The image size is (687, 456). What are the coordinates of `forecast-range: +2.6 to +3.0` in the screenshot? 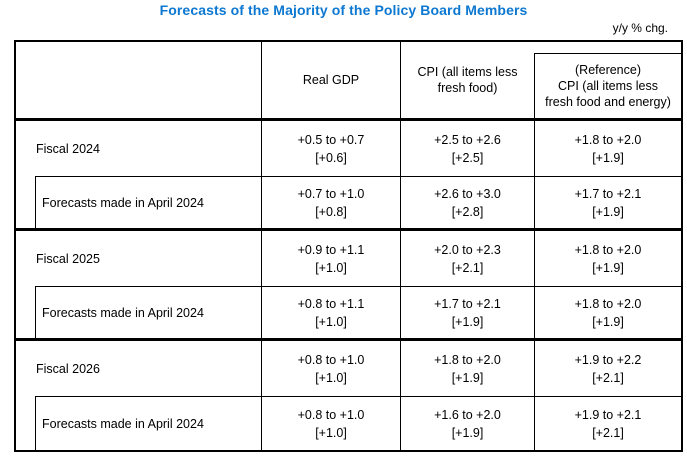 It's located at (467, 193).